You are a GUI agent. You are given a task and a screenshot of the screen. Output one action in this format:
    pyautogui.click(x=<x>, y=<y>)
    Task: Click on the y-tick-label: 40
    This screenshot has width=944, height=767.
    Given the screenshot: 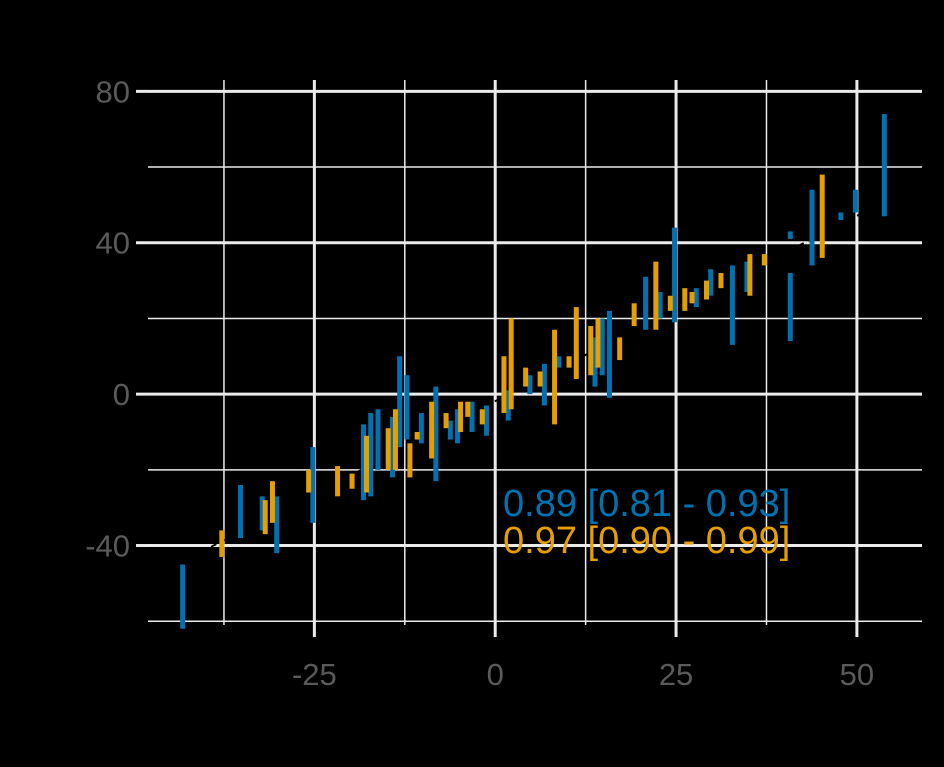 What is the action you would take?
    pyautogui.click(x=113, y=243)
    